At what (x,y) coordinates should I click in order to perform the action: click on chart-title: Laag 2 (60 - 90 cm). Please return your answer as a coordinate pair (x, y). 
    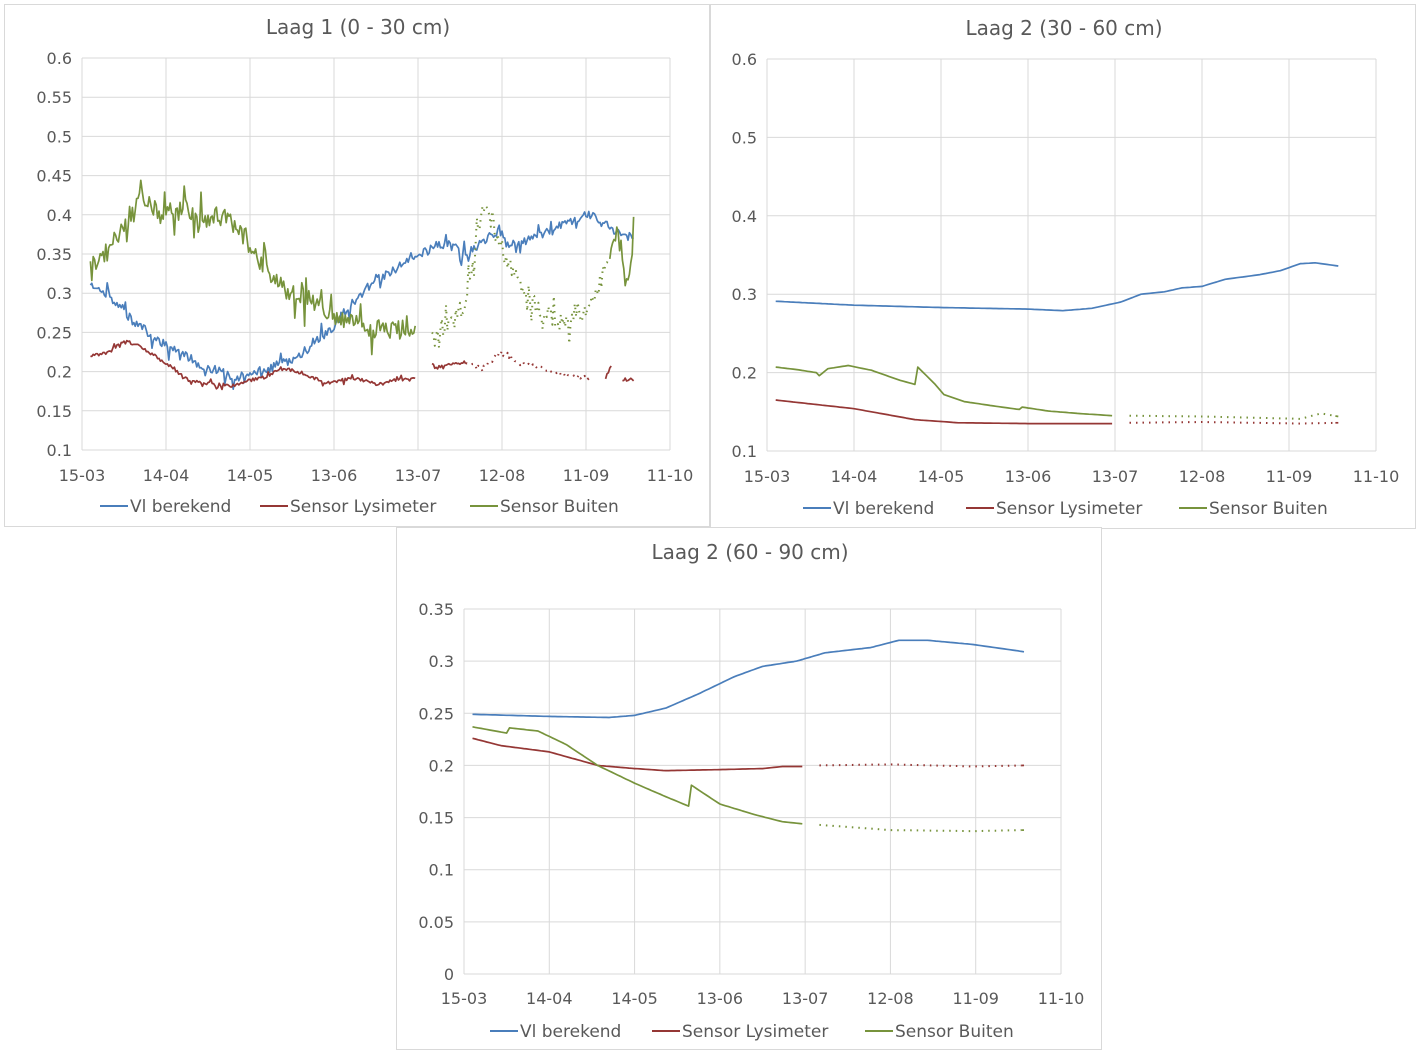
    Looking at the image, I should click on (749, 552).